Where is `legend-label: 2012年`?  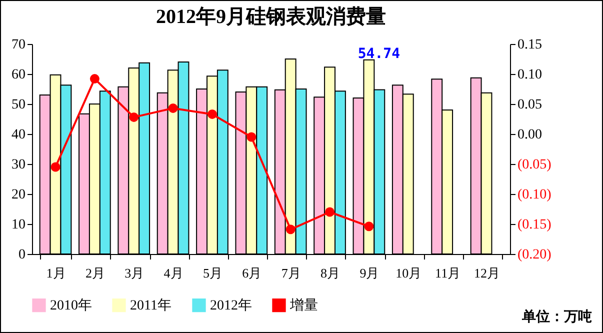
legend-label: 2012年 is located at coordinates (231, 305).